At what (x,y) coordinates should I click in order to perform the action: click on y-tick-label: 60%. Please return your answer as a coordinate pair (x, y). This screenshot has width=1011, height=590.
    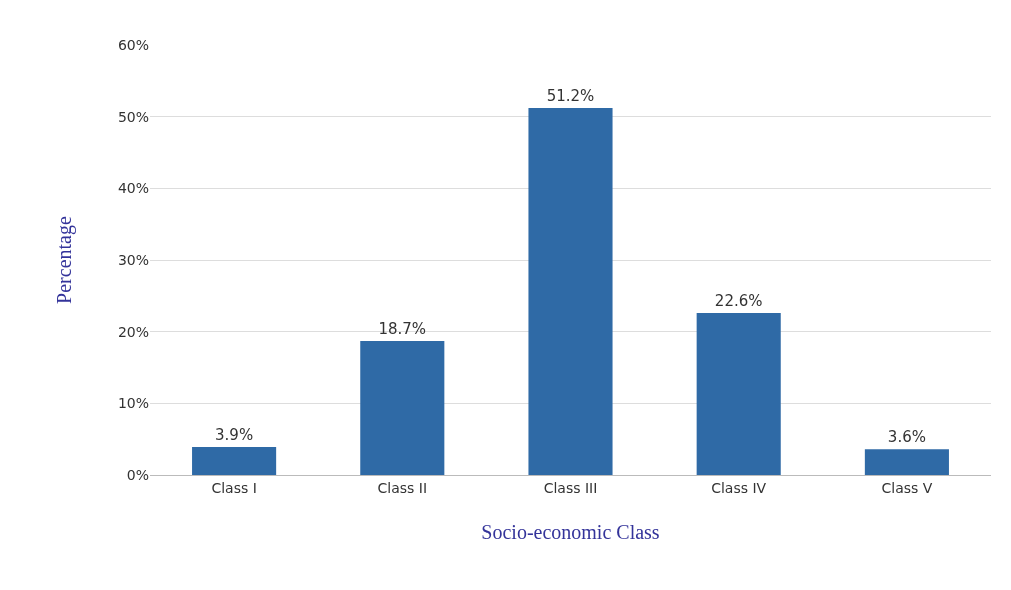
    Looking at the image, I should click on (133, 44).